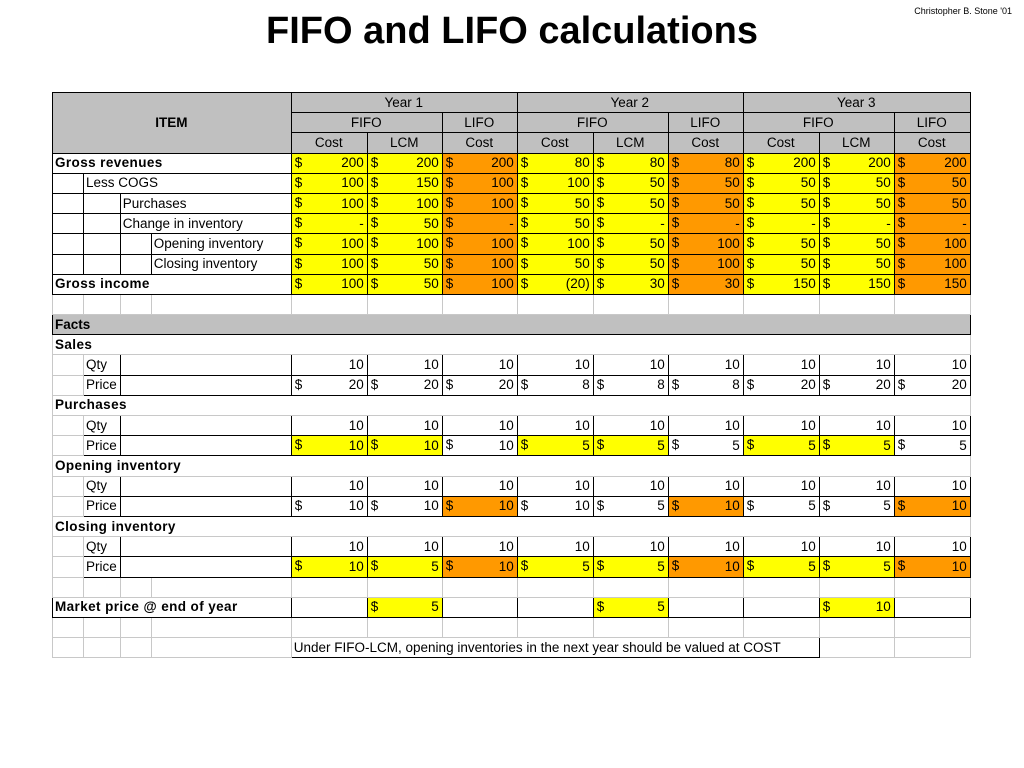 This screenshot has width=1024, height=768. What do you see at coordinates (781, 224) in the screenshot?
I see `value-cell: $ -` at bounding box center [781, 224].